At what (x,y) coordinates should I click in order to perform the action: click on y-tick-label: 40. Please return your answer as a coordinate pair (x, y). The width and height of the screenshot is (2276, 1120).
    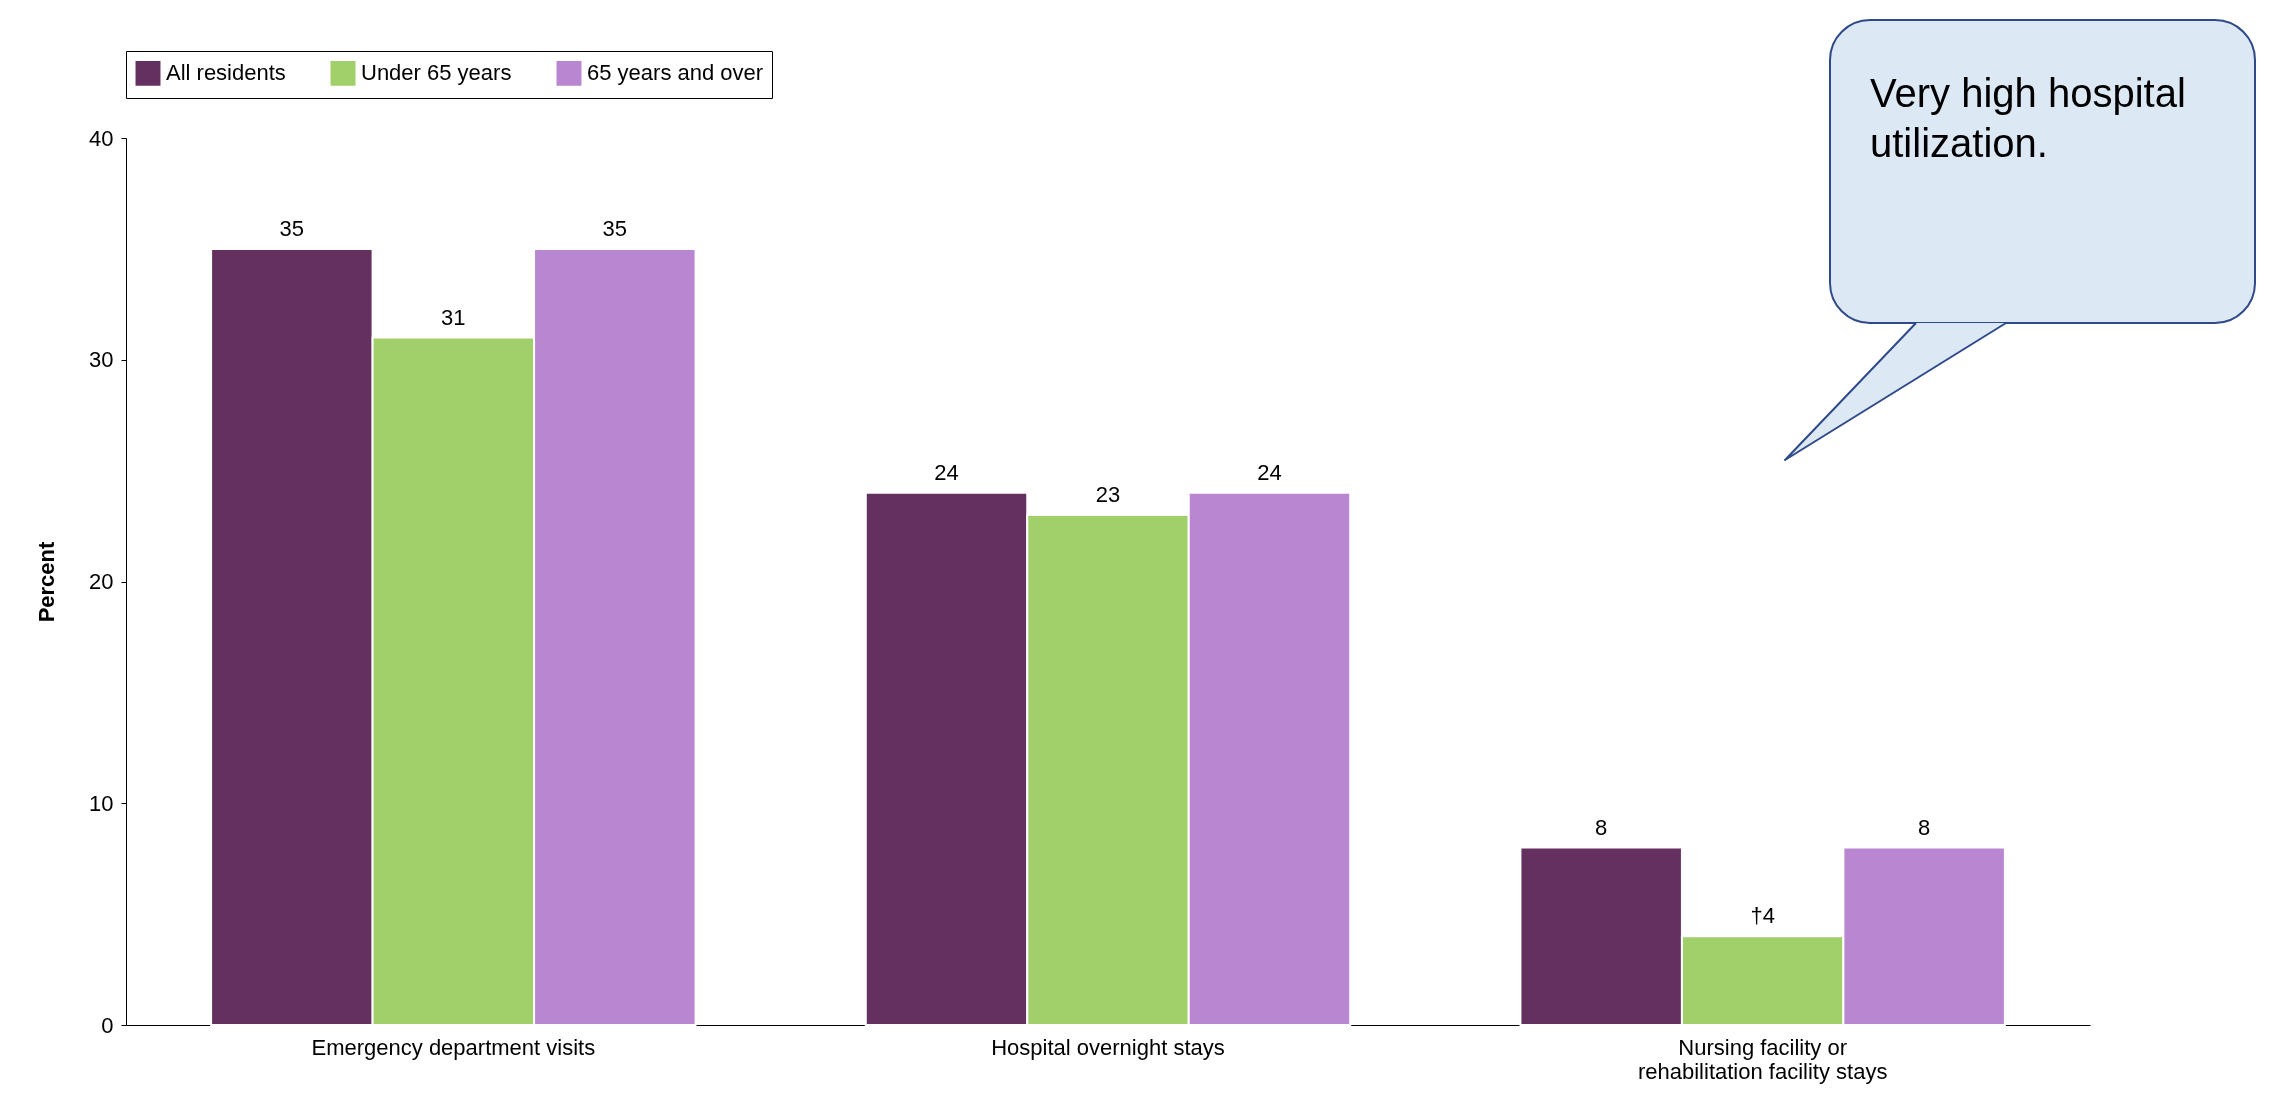
    Looking at the image, I should click on (101, 138).